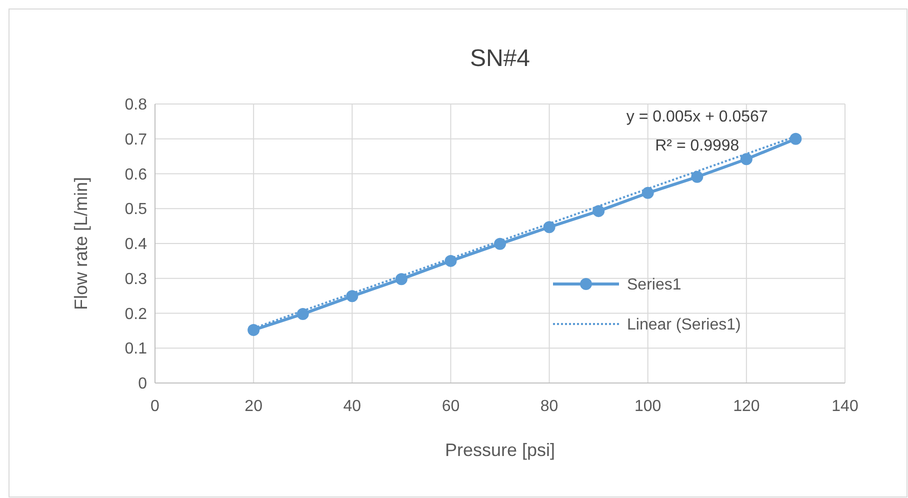  I want to click on y-tick-label: 0.3, so click(136, 279).